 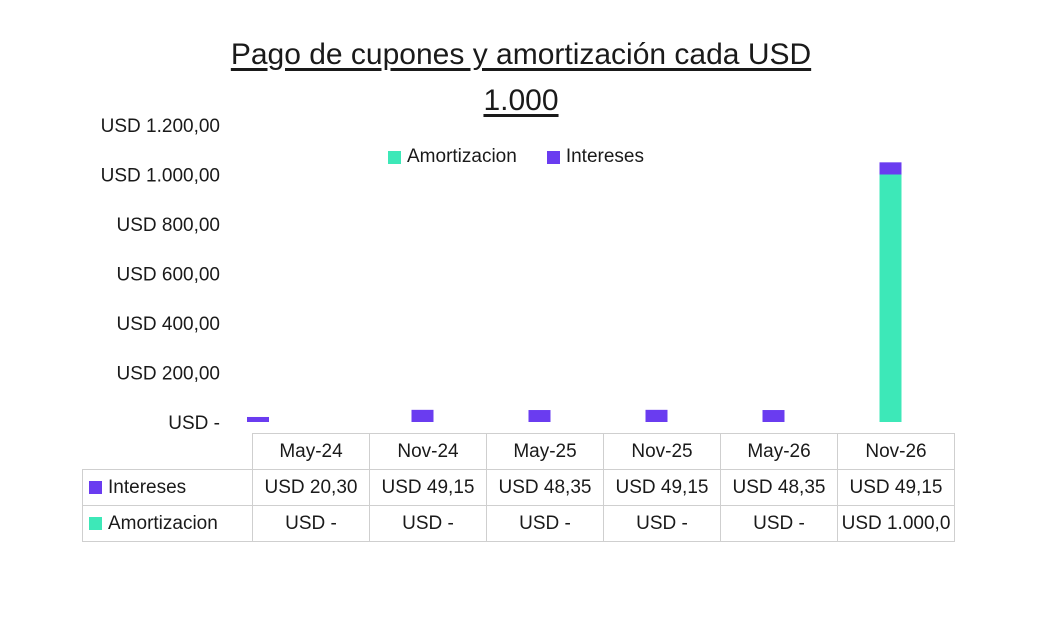 I want to click on legend-label-amortizacion: Amortizacion, so click(x=462, y=156).